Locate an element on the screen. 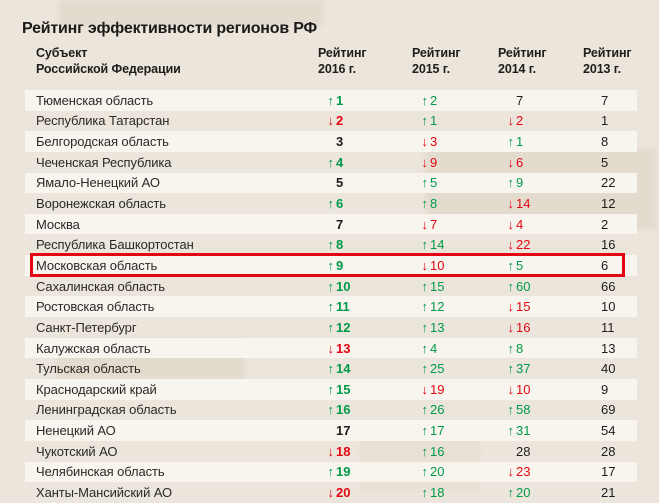 The image size is (659, 503). rating-number: 26 is located at coordinates (437, 410).